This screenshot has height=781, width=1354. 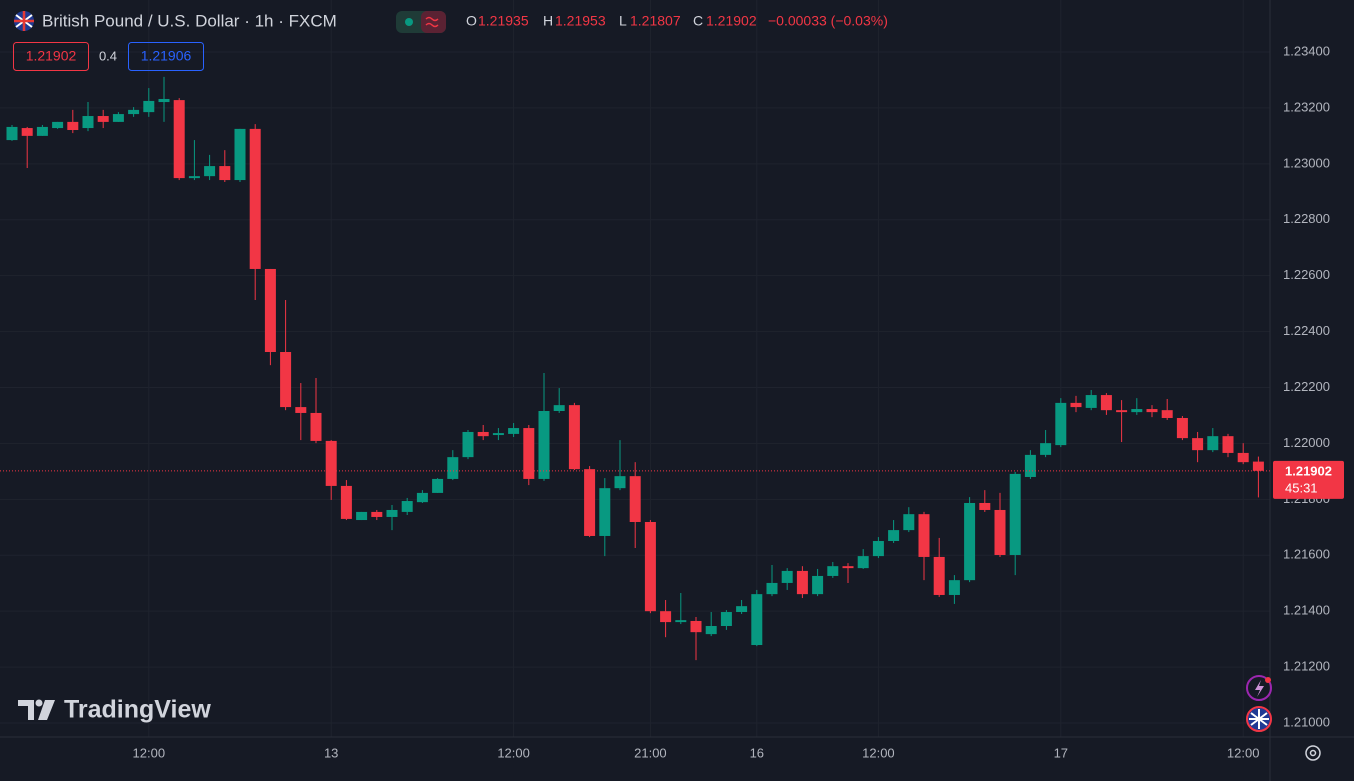 What do you see at coordinates (580, 21) in the screenshot?
I see `legend-value: 1.21953` at bounding box center [580, 21].